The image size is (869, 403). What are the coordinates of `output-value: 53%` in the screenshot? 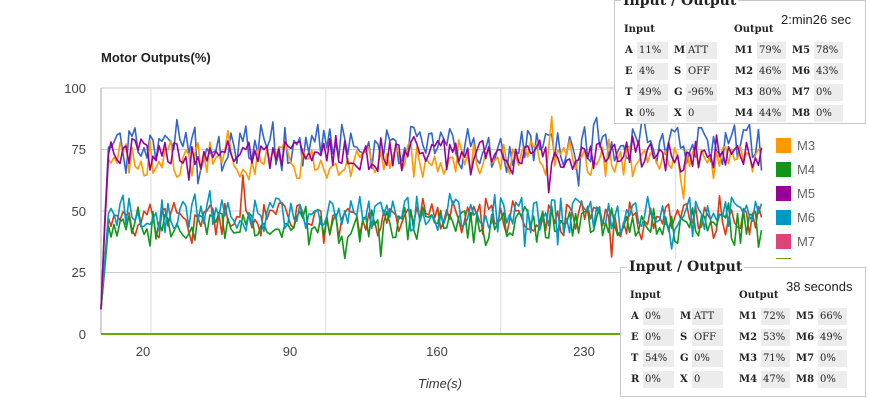 It's located at (775, 337).